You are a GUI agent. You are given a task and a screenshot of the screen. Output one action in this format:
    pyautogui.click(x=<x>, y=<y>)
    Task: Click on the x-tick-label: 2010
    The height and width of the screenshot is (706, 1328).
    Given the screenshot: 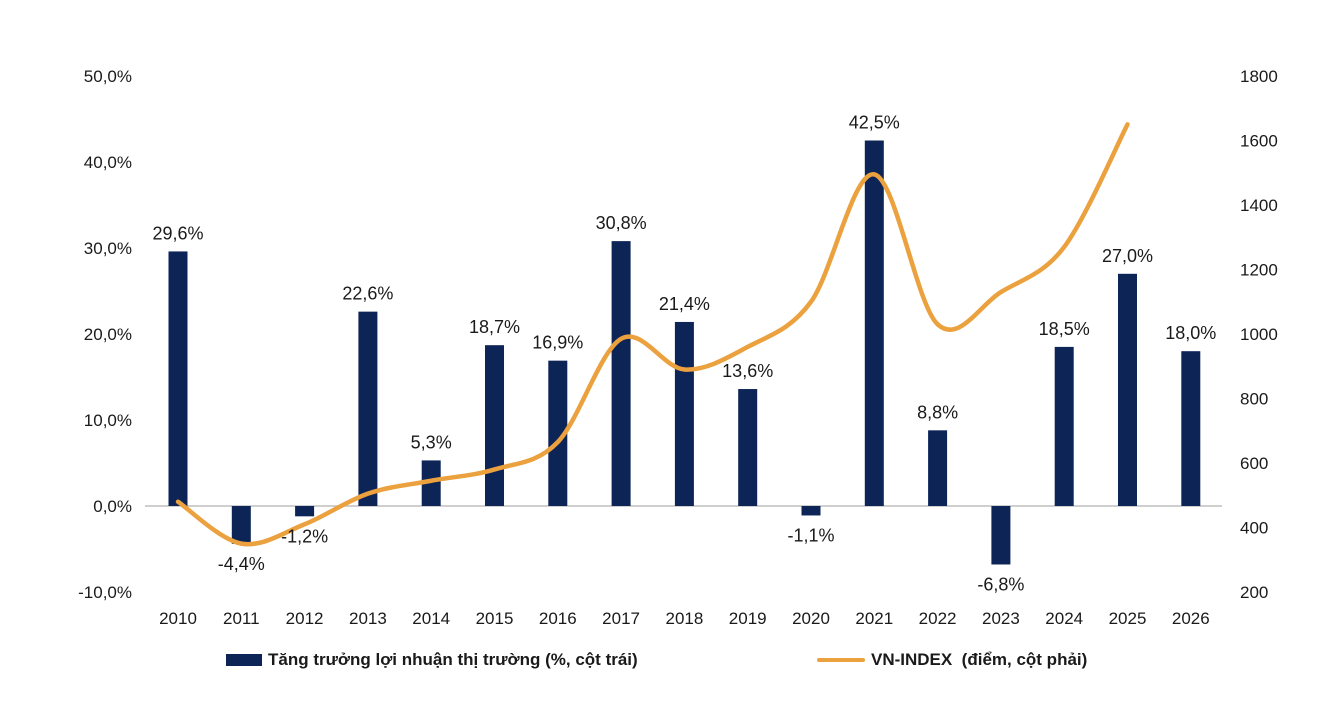 What is the action you would take?
    pyautogui.click(x=178, y=618)
    